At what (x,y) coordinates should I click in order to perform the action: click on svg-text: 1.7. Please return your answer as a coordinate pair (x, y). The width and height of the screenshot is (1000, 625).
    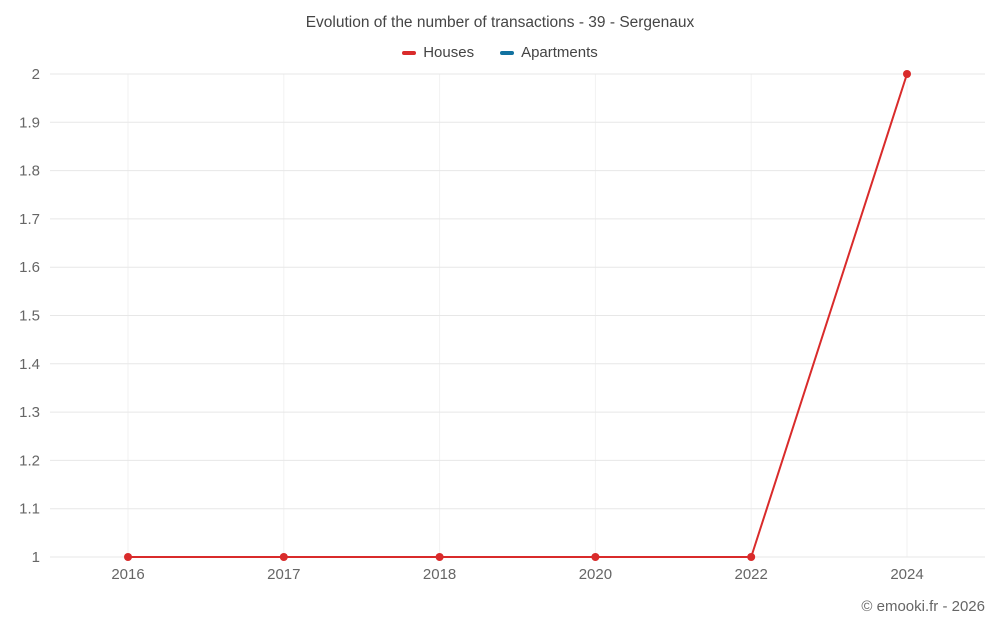
    Looking at the image, I should click on (29, 219).